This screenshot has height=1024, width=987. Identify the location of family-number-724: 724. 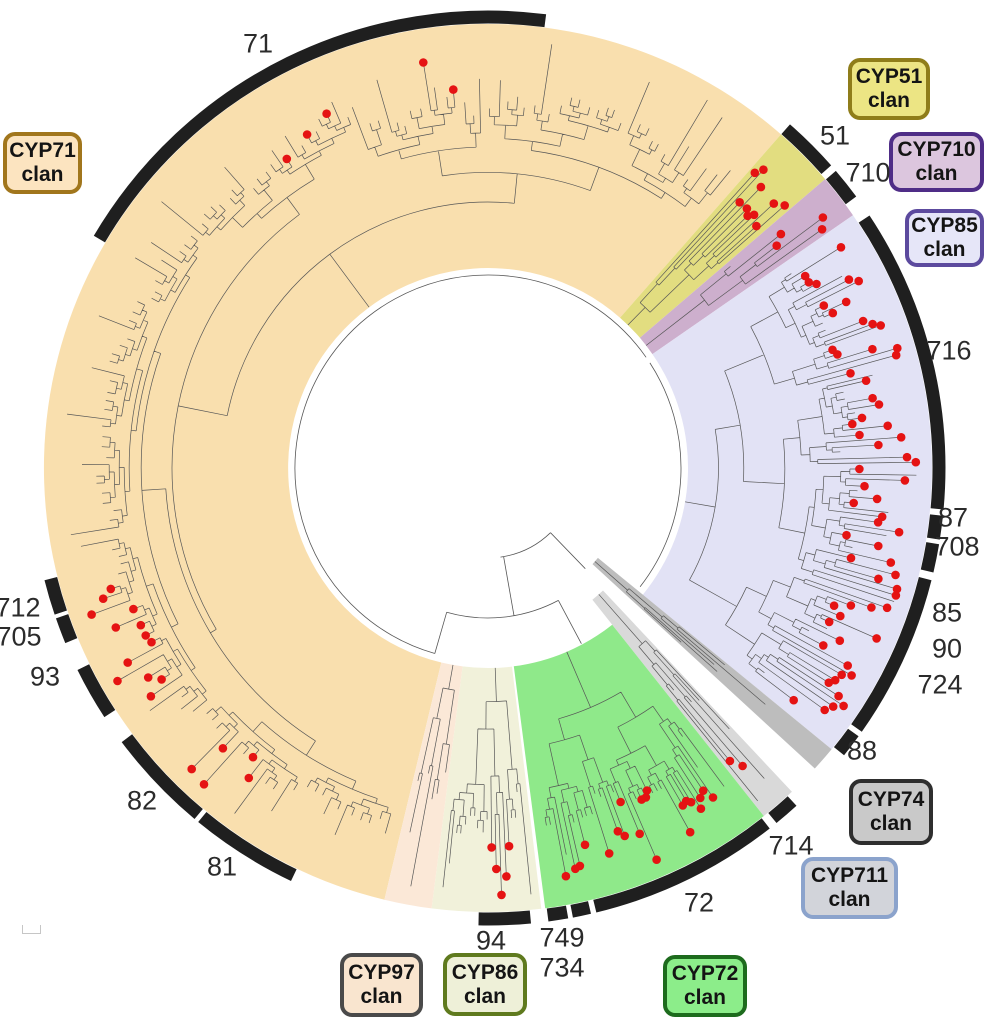
(940, 684).